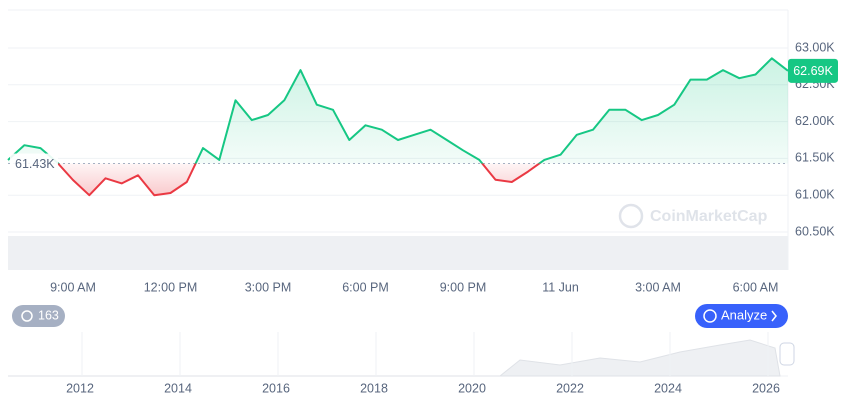  Describe the element at coordinates (709, 216) in the screenshot. I see `watermark-text: CoinMarketCap` at that location.